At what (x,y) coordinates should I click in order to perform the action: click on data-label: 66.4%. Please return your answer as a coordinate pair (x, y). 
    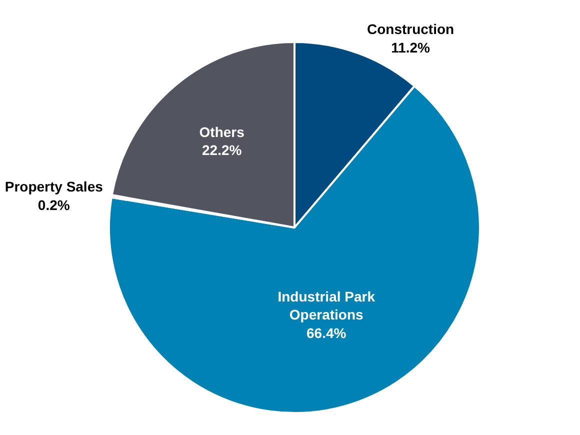
    Looking at the image, I should click on (326, 332).